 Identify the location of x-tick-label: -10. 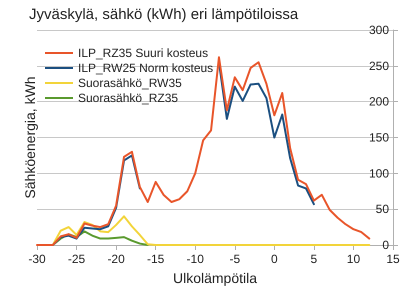
(195, 259).